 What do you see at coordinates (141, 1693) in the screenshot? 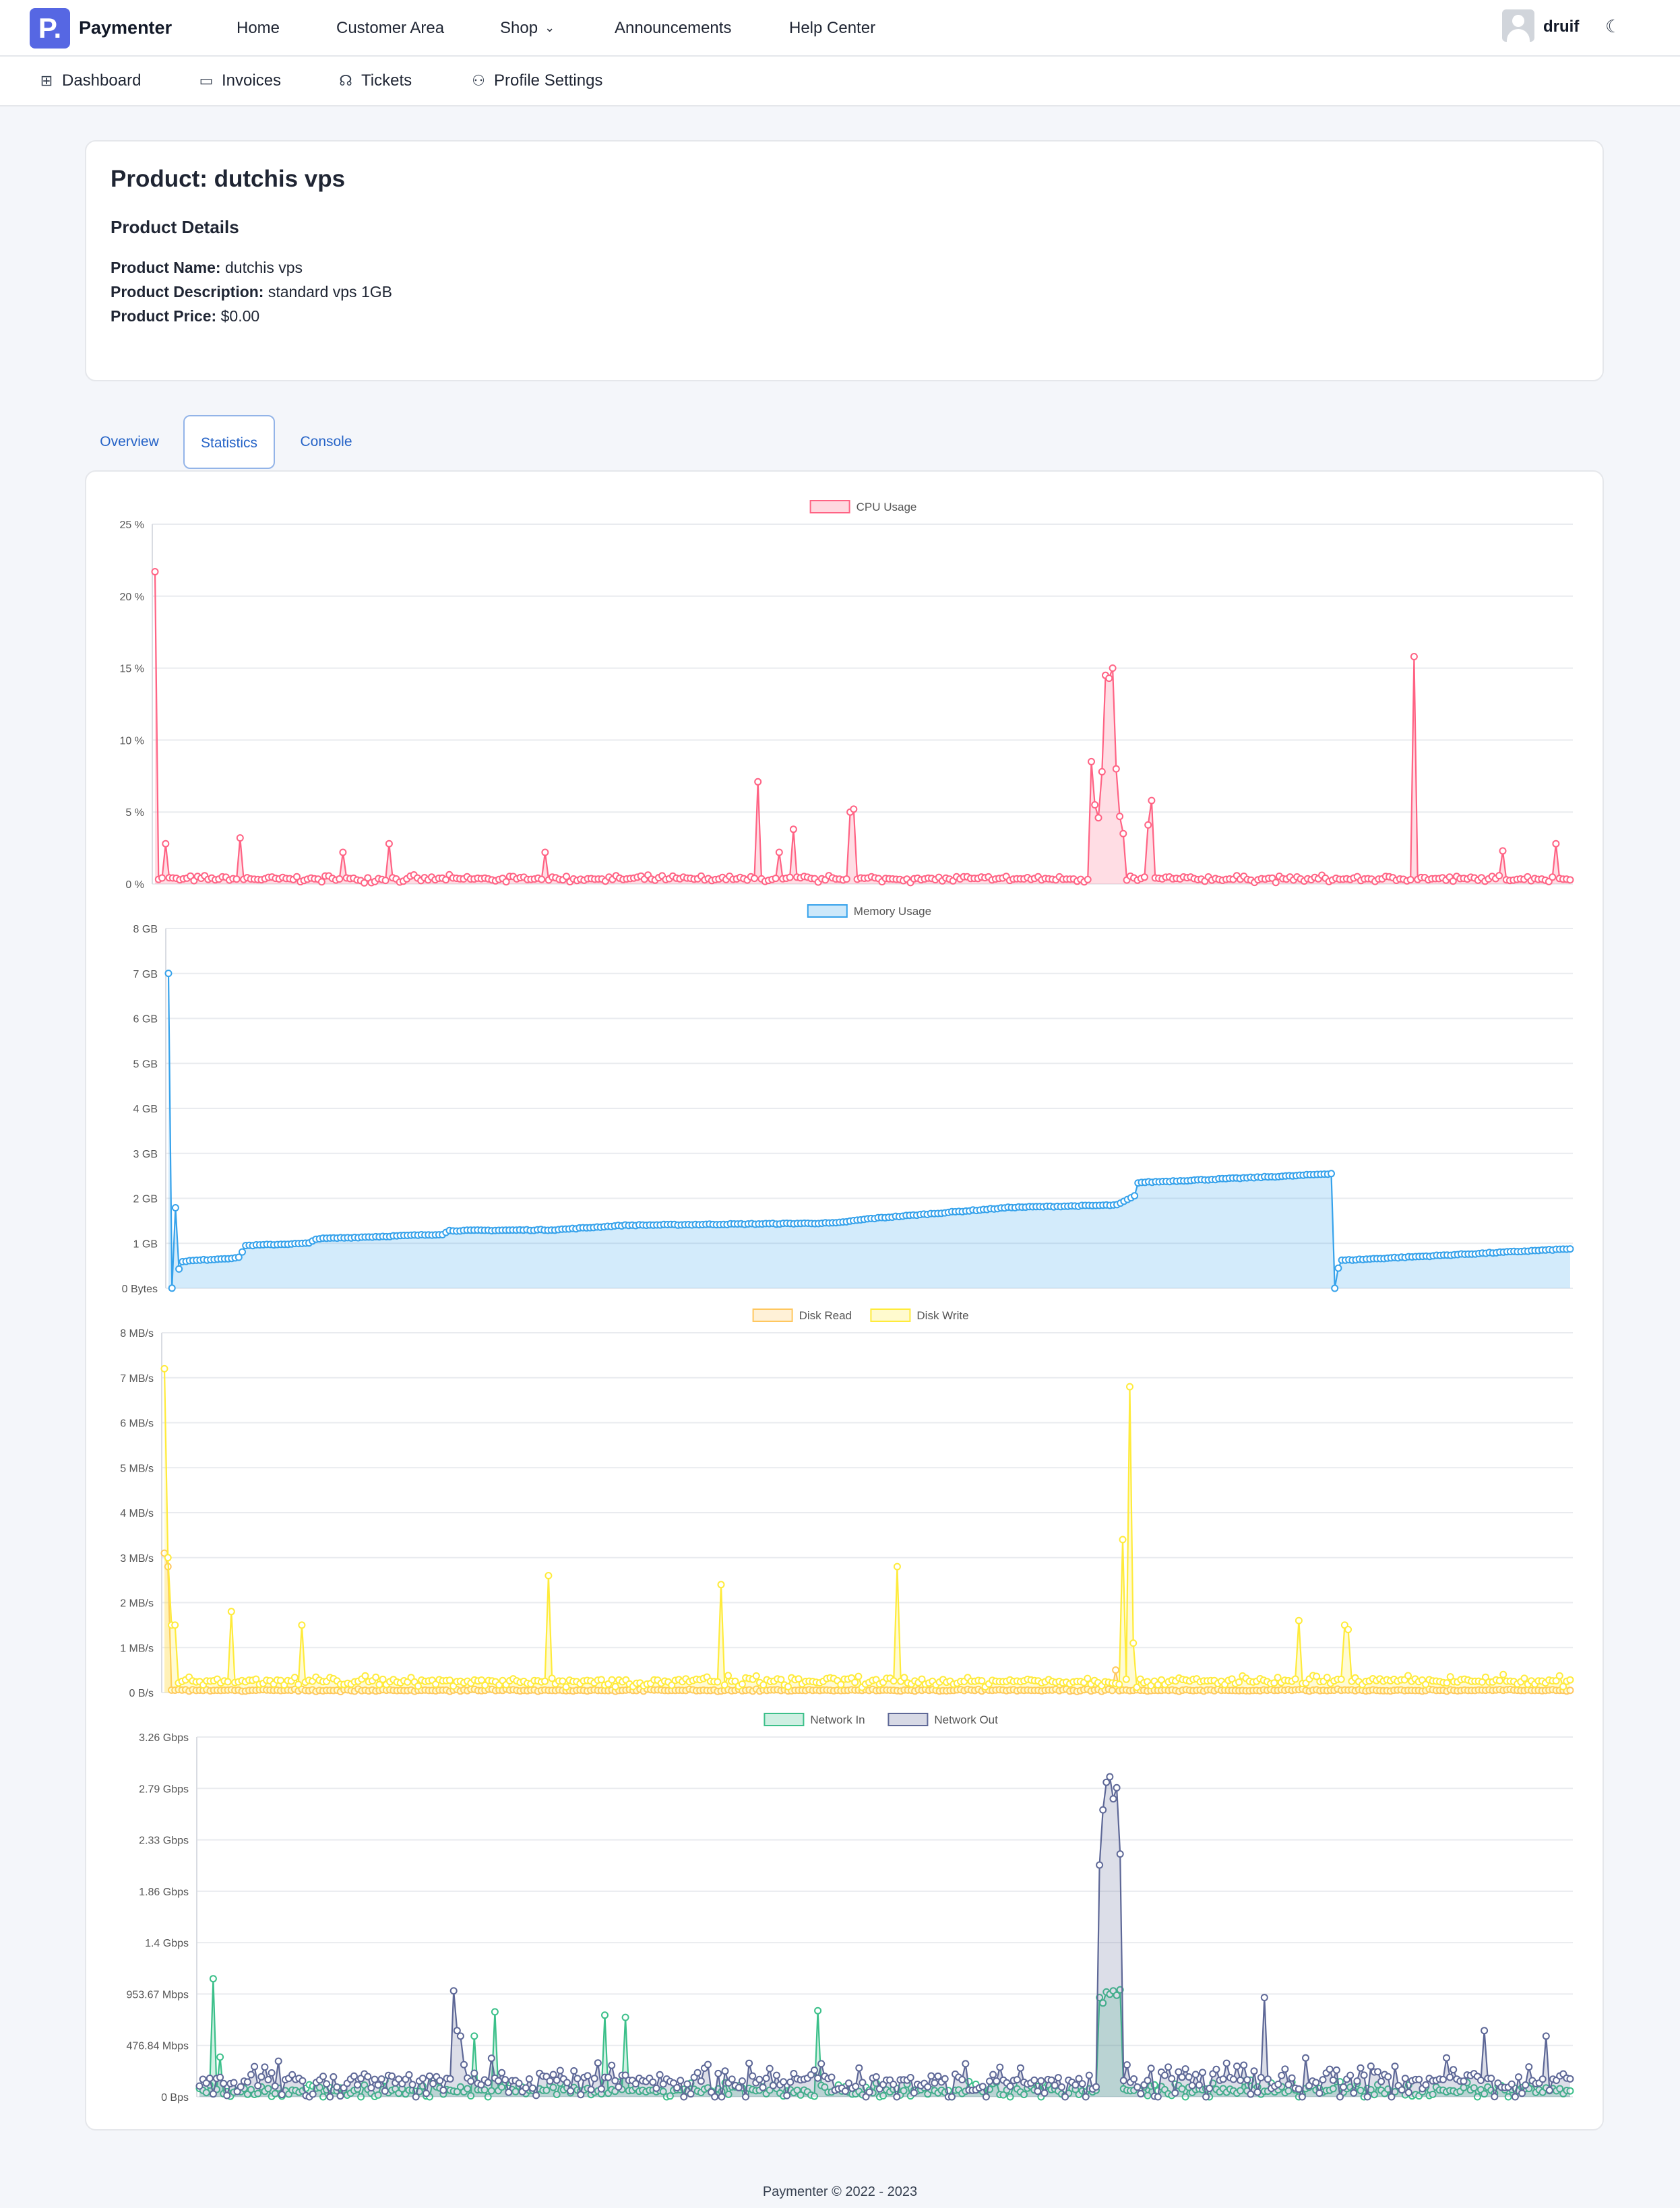
I see `y-tick-label: 0 B/s` at bounding box center [141, 1693].